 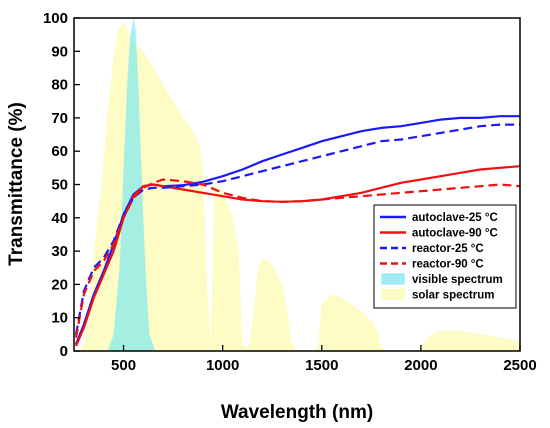 I want to click on visible-spectrum-area, so click(x=131, y=184).